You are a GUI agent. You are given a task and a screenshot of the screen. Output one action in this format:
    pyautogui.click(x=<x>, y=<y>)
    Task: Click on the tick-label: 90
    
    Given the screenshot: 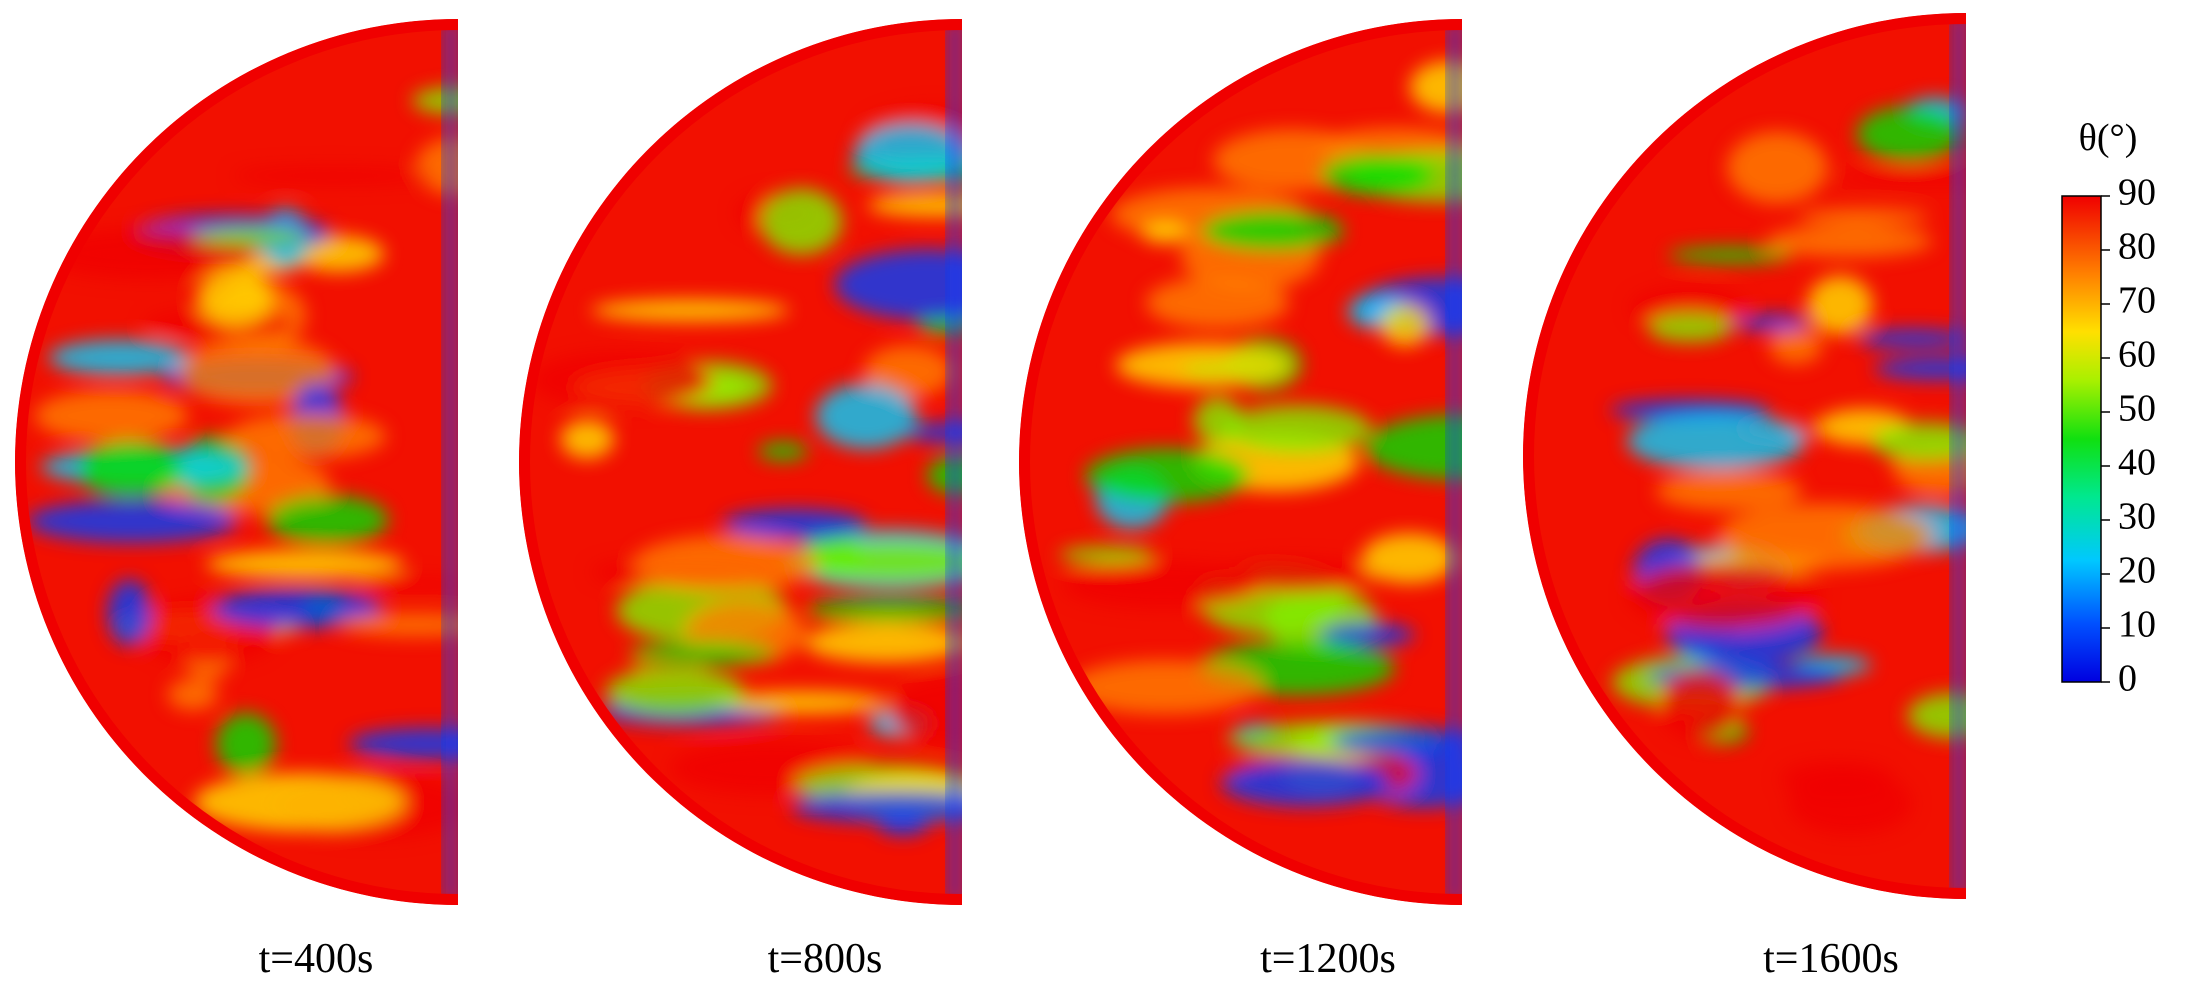 What is the action you would take?
    pyautogui.click(x=2137, y=193)
    